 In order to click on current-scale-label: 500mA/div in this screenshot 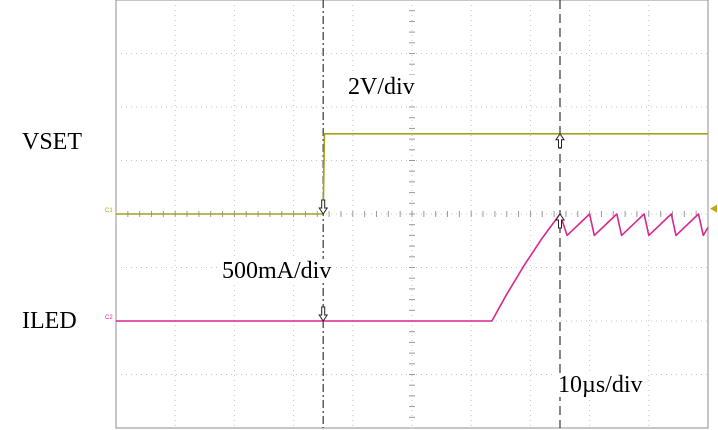, I will do `click(277, 271)`.